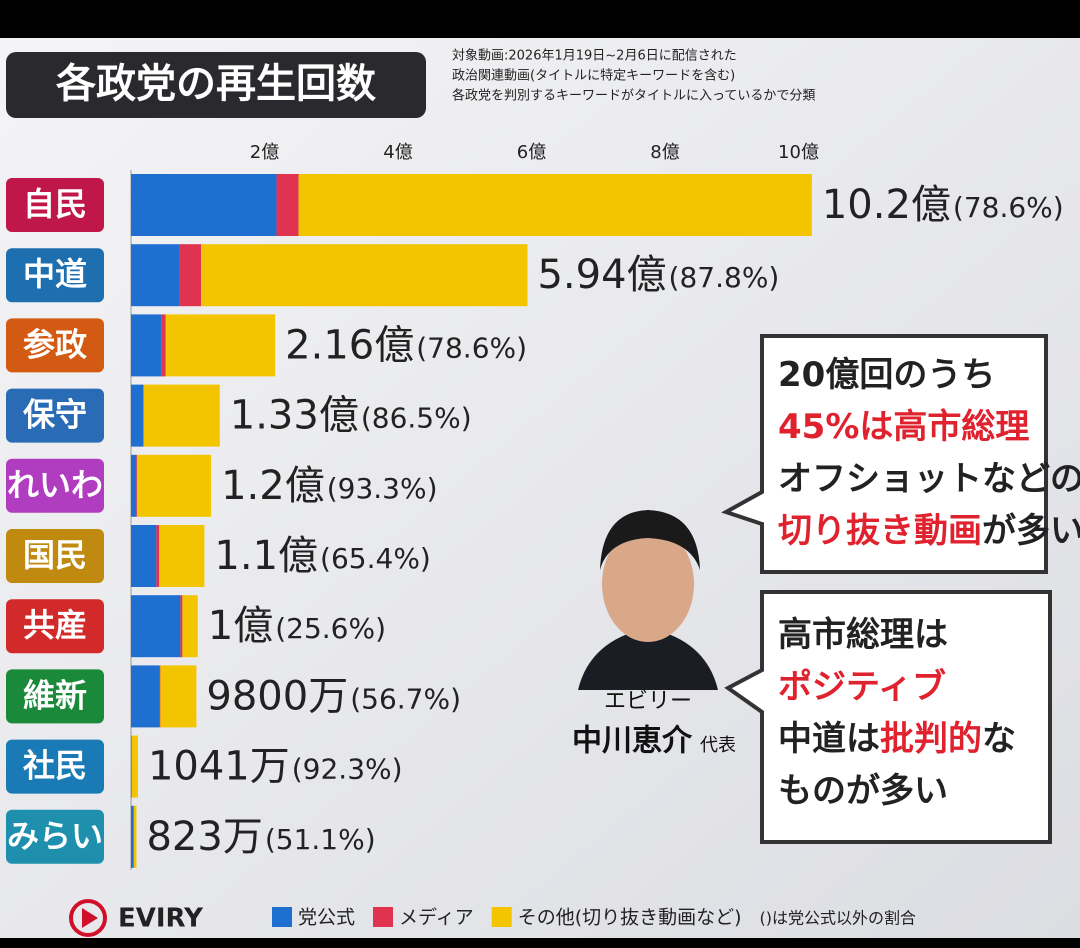  Describe the element at coordinates (55, 415) in the screenshot. I see `category-label: 保守` at that location.